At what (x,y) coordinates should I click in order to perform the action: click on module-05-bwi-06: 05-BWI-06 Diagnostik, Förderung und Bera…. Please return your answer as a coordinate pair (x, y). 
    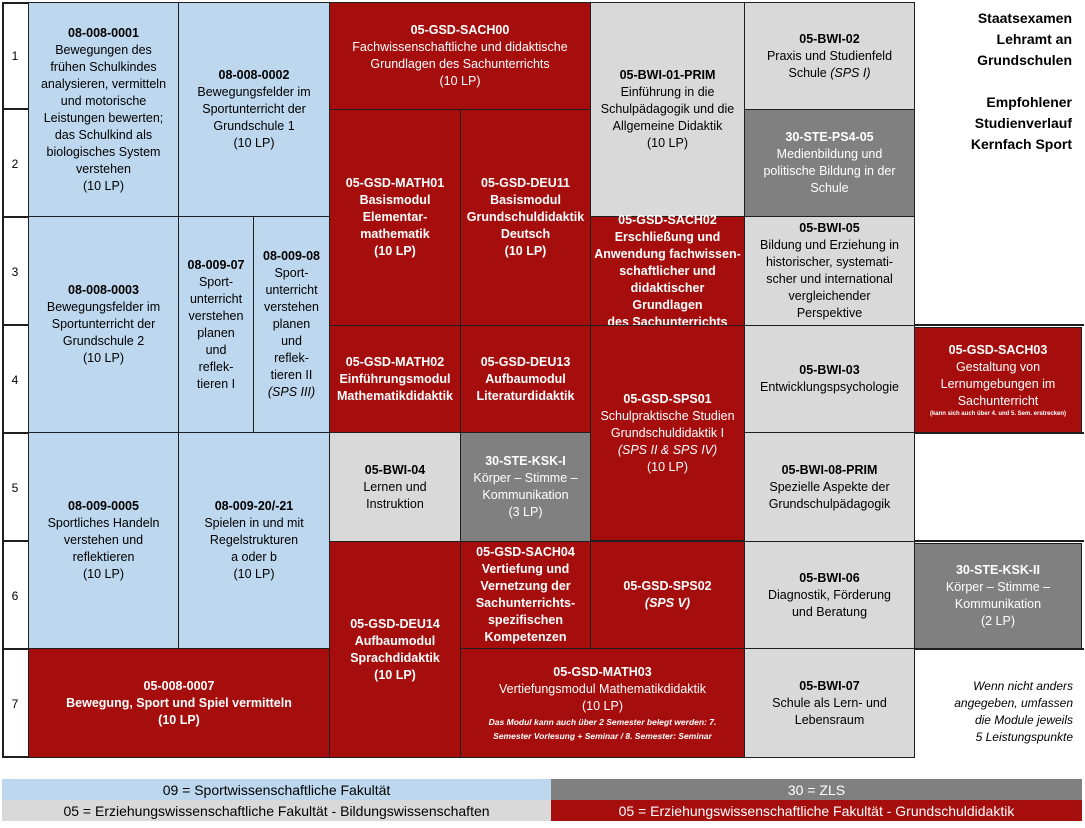
    Looking at the image, I should click on (829, 595).